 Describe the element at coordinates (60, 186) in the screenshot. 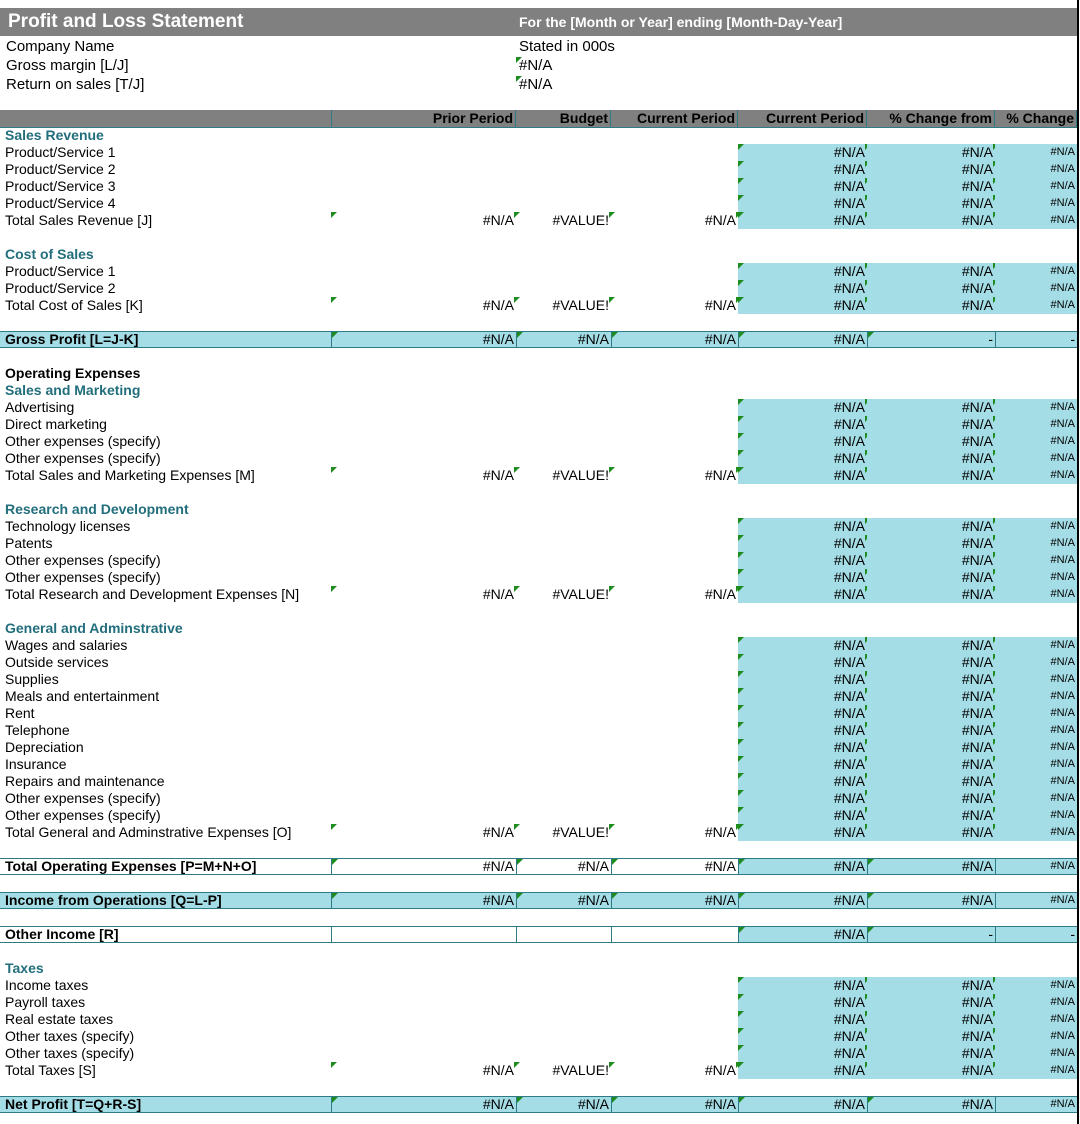

I see `row-label: Product/Service 3` at that location.